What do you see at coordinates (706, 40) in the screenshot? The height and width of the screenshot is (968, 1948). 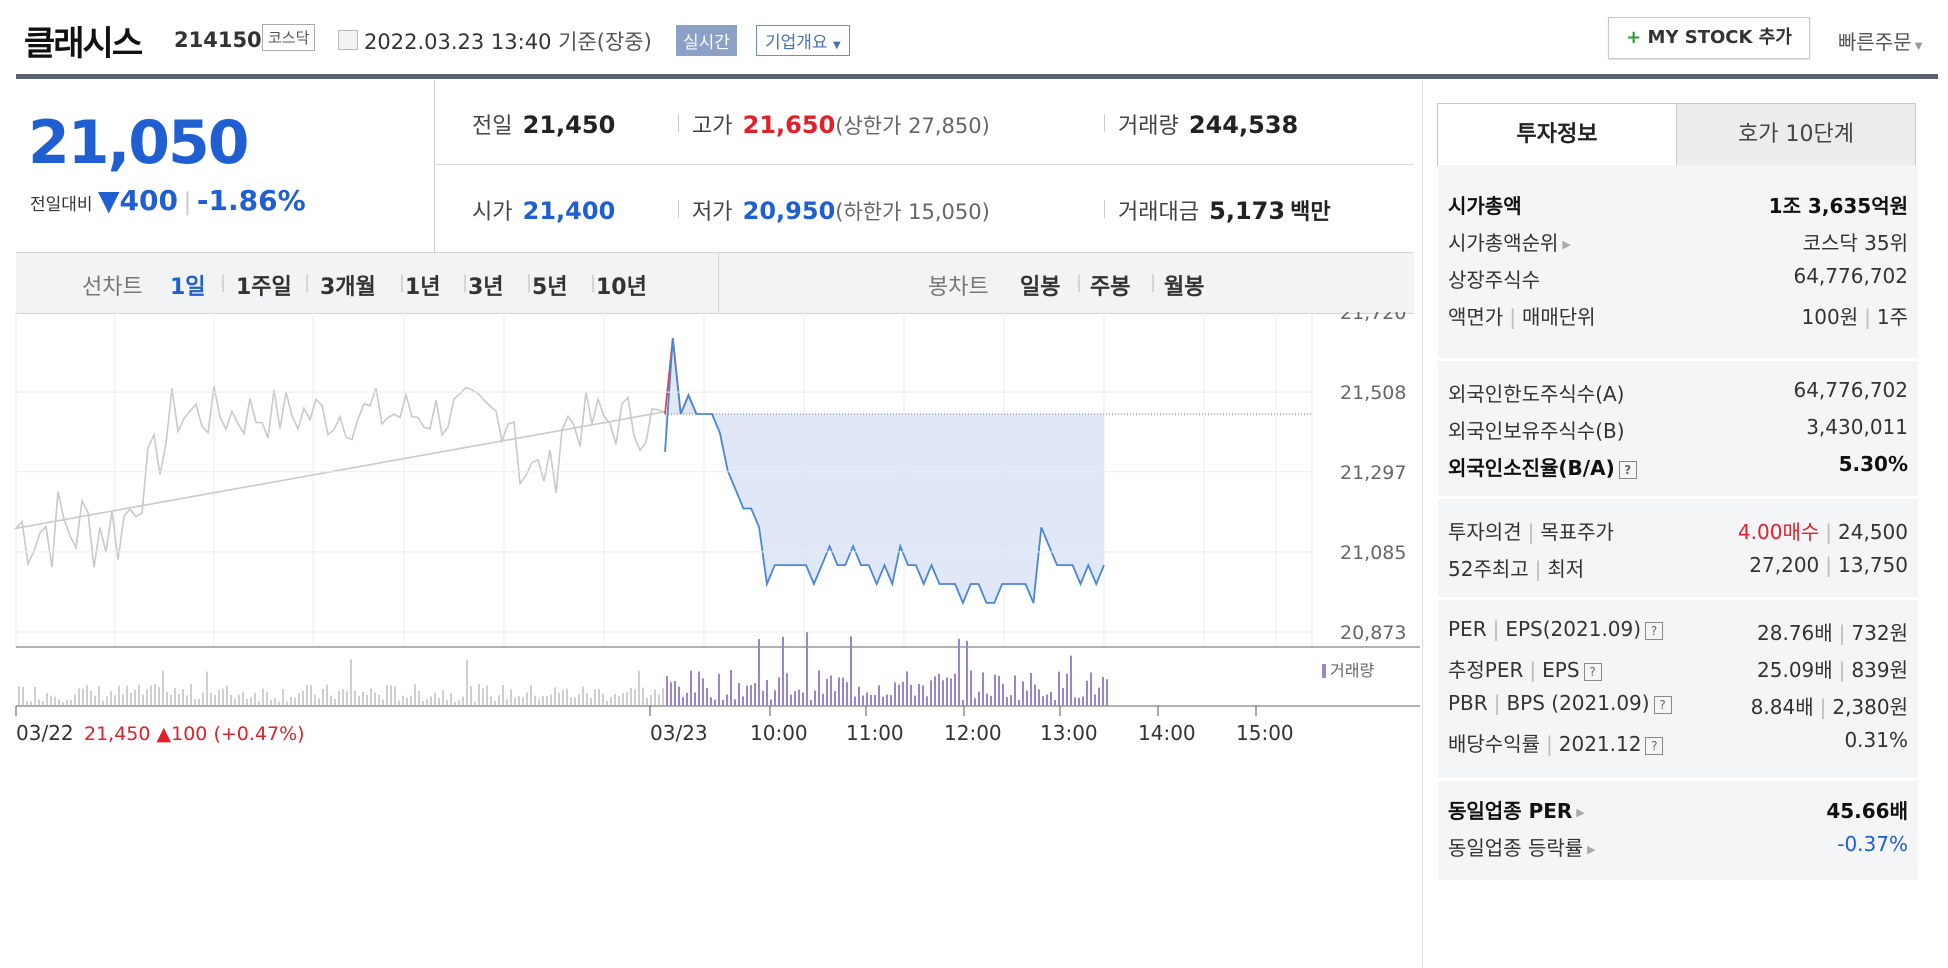 I see `realtime-badge: 실시간` at bounding box center [706, 40].